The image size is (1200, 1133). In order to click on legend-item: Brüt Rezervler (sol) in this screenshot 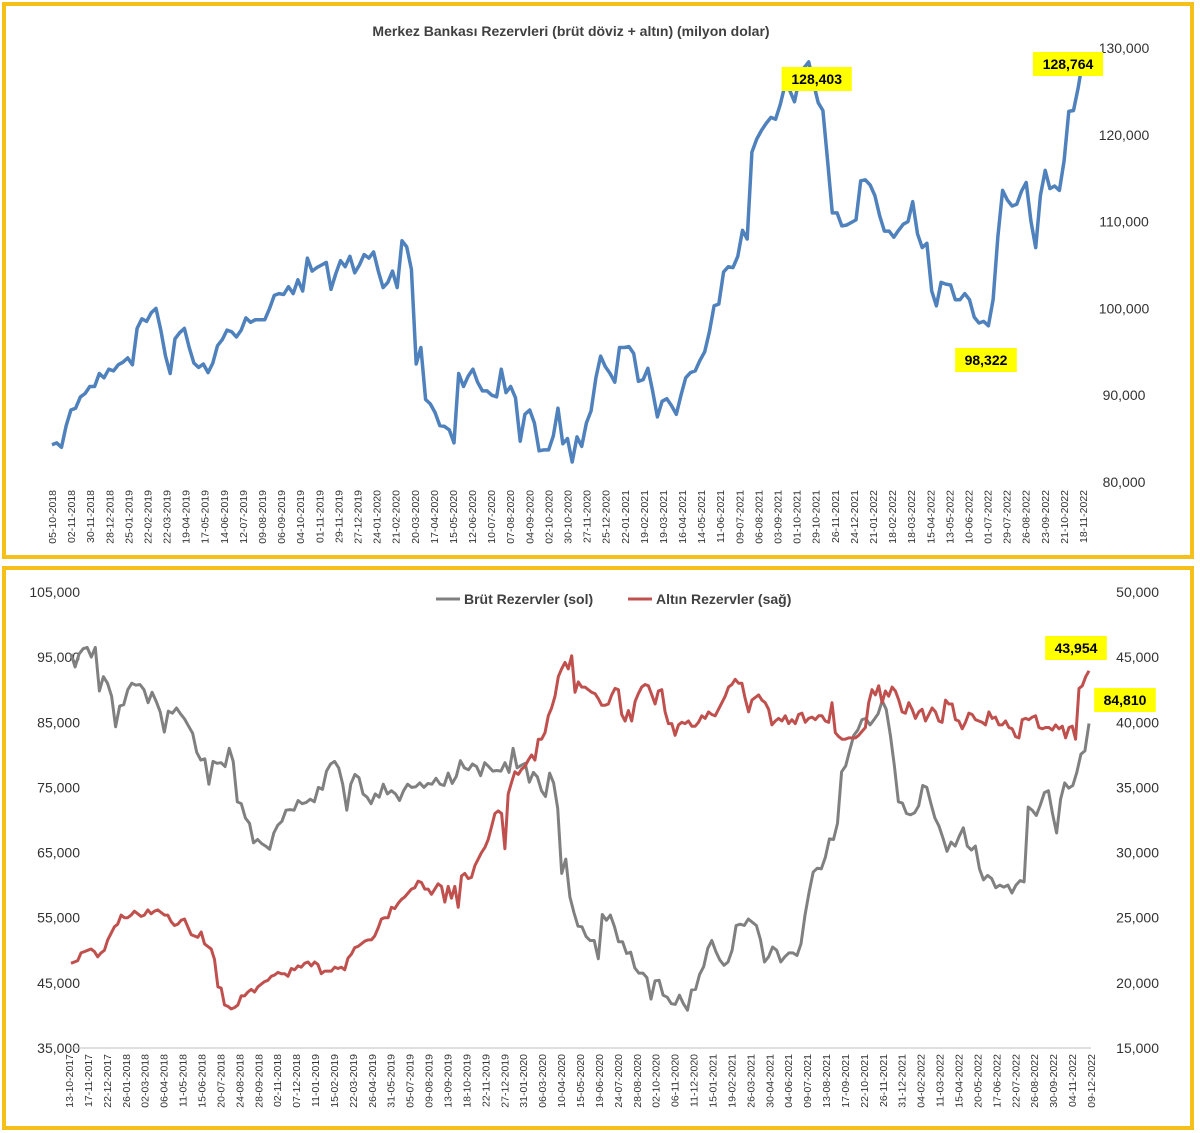, I will do `click(514, 599)`.